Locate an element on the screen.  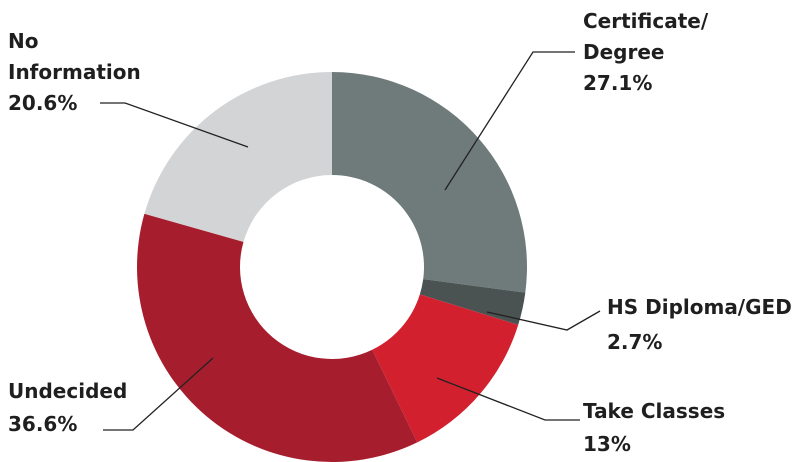
value-label: 36.6% is located at coordinates (43, 424).